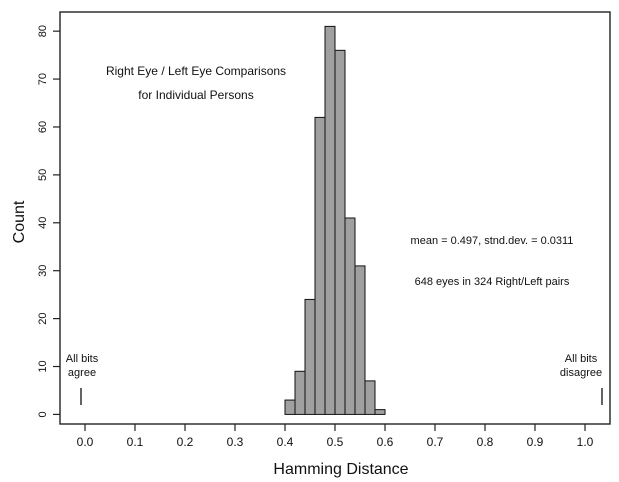  I want to click on chart-annotation-title-line2: for Individual Persons, so click(195, 95).